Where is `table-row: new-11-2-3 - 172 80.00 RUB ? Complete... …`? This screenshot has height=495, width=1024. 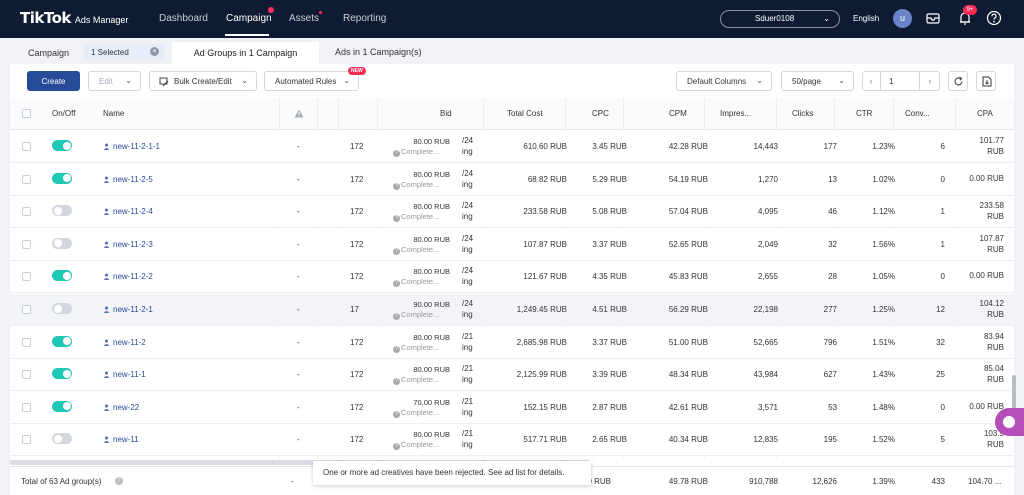
table-row: new-11-2-3 - 172 80.00 RUB ? Complete... … is located at coordinates (512, 244).